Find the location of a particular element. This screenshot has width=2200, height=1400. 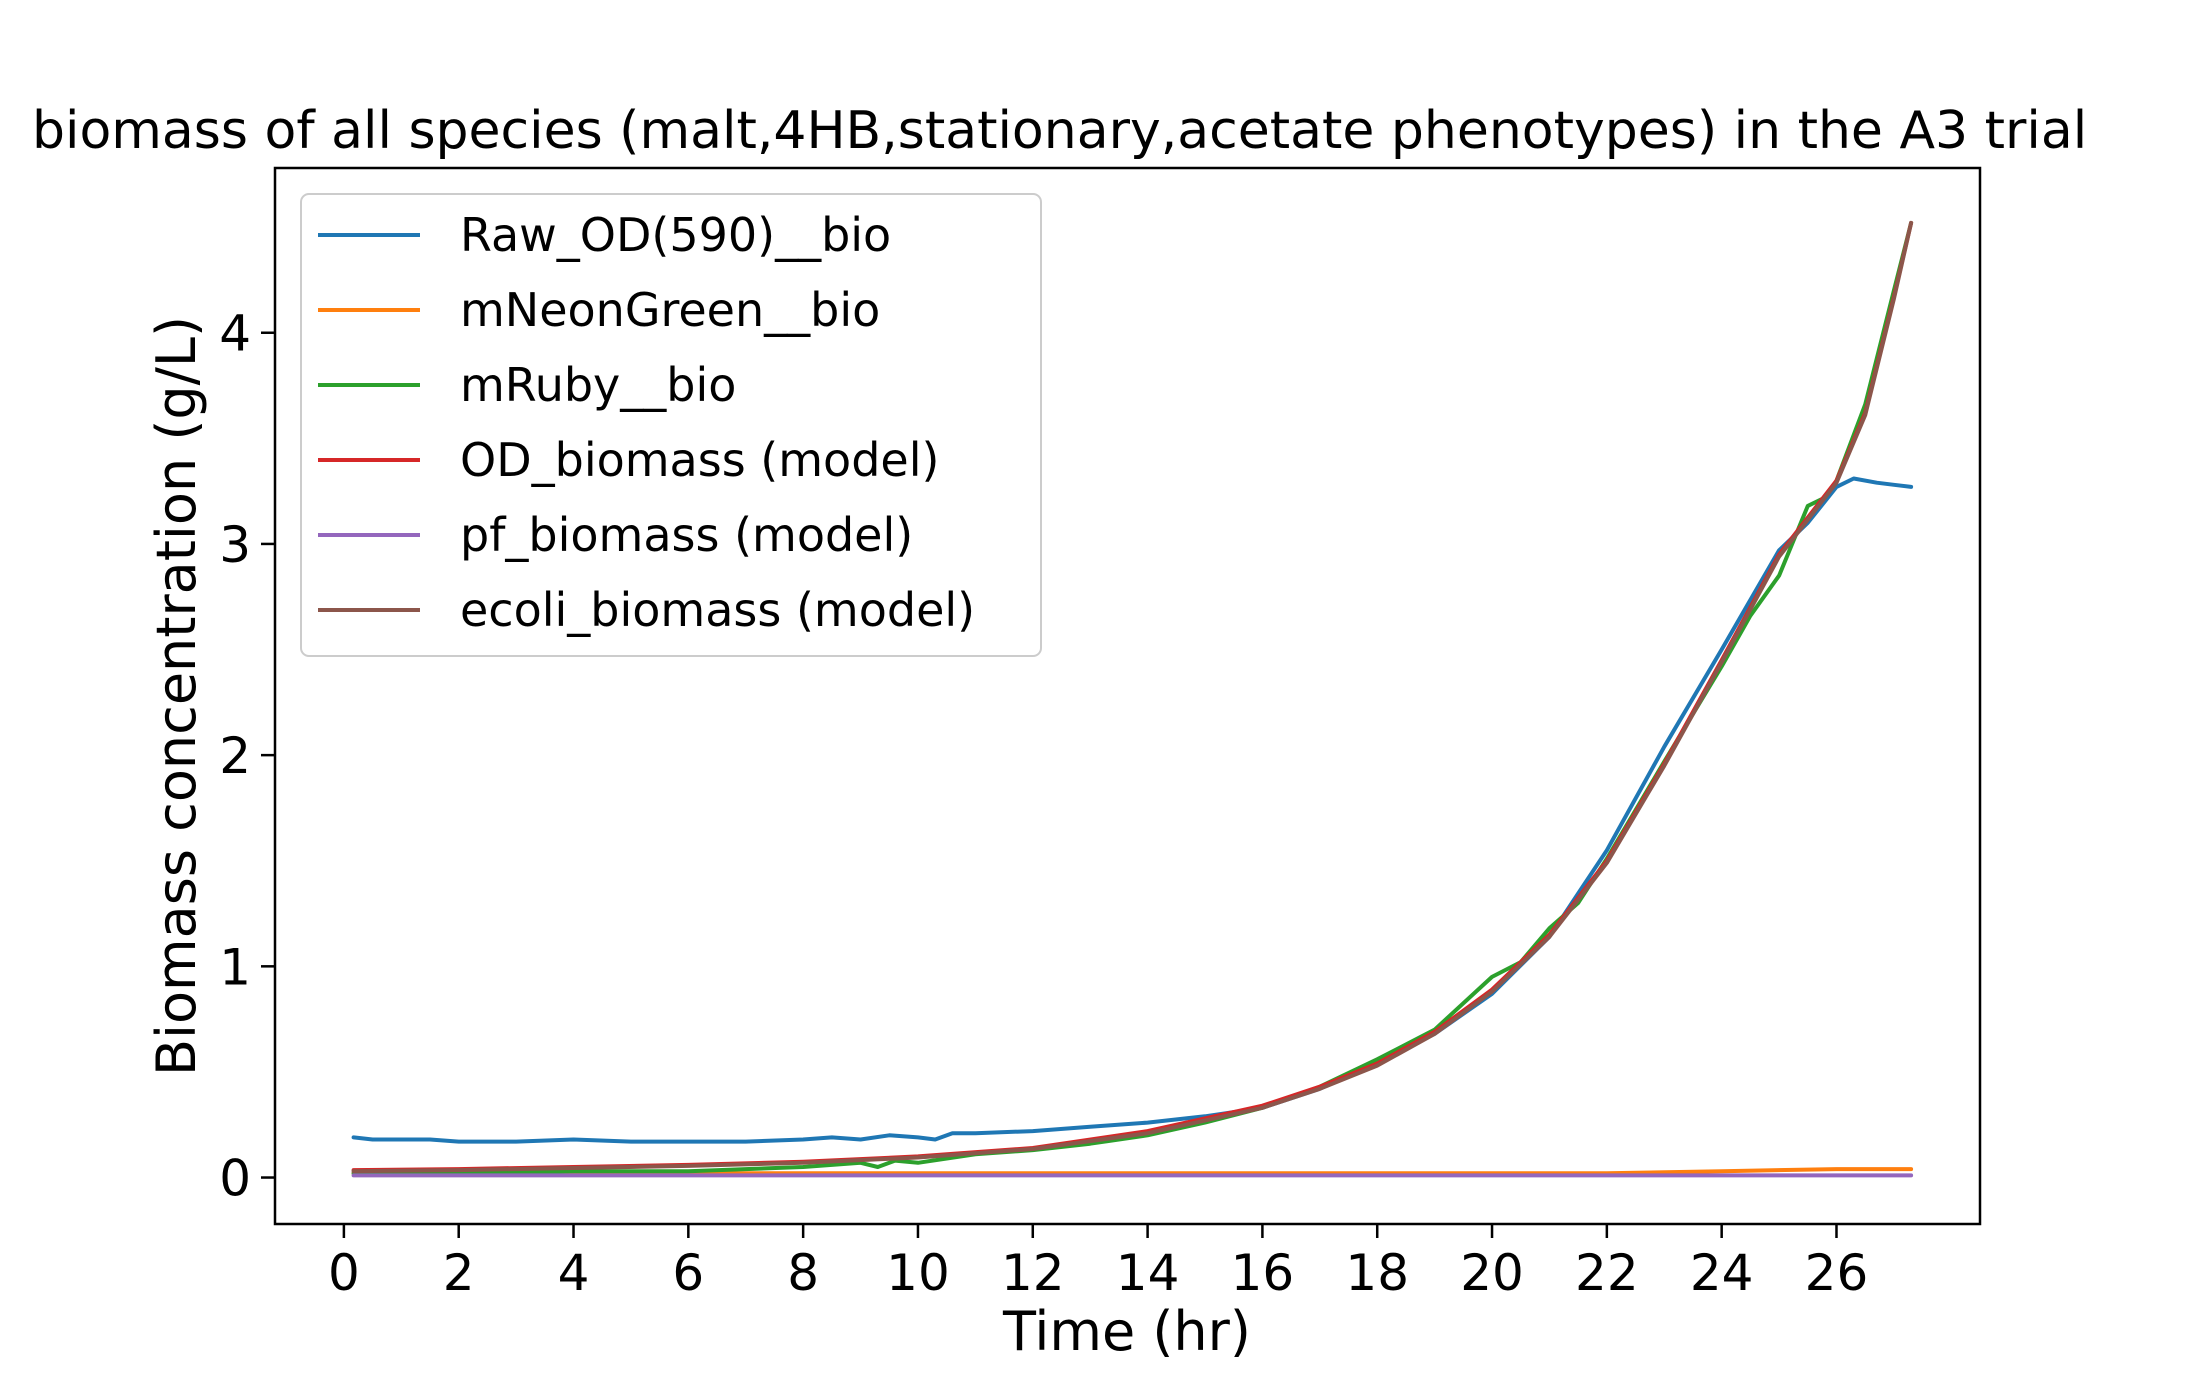

x-axis: 0 2 4 6 8 10 12 14 16 18 20 22 24 26 is located at coordinates (1098, 1263).